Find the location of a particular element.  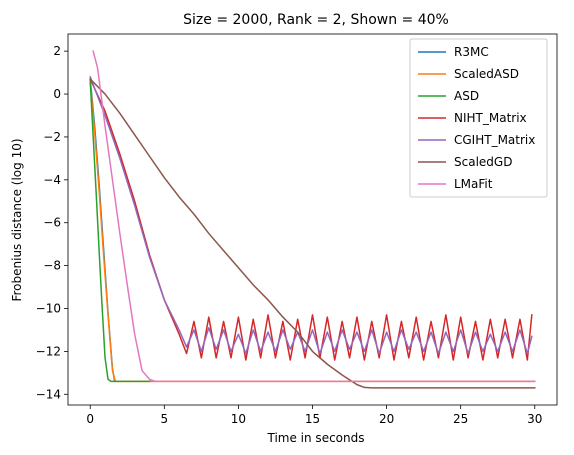

legend-box is located at coordinates (478, 118).